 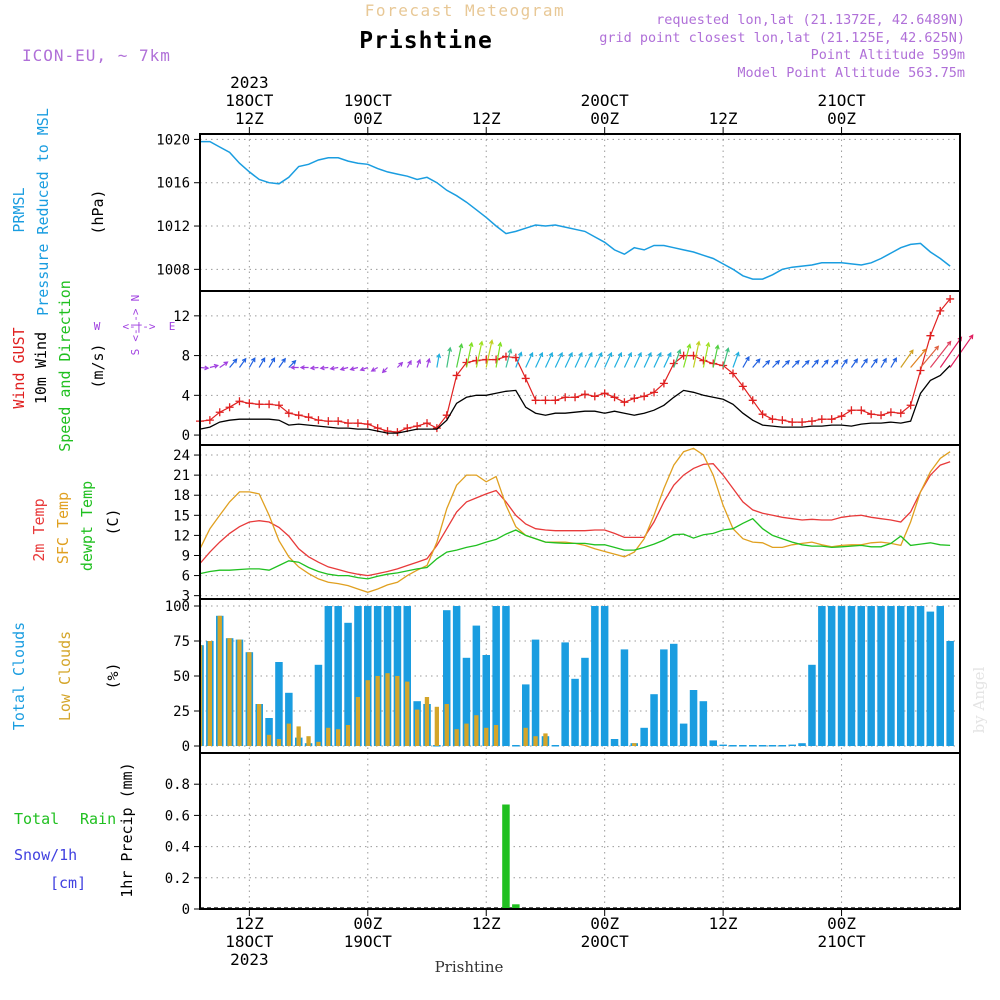 What do you see at coordinates (249, 82) in the screenshot?
I see `top-time-label: 2023` at bounding box center [249, 82].